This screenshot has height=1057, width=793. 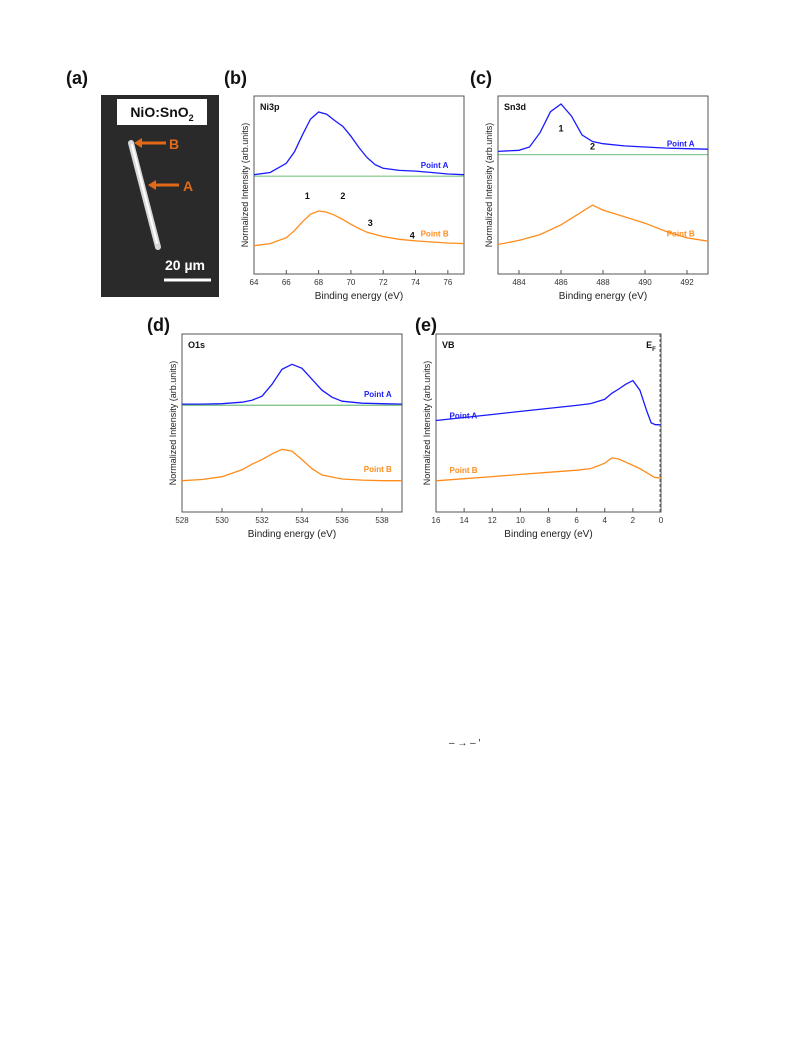 What do you see at coordinates (342, 520) in the screenshot?
I see `x-tick-label: 536` at bounding box center [342, 520].